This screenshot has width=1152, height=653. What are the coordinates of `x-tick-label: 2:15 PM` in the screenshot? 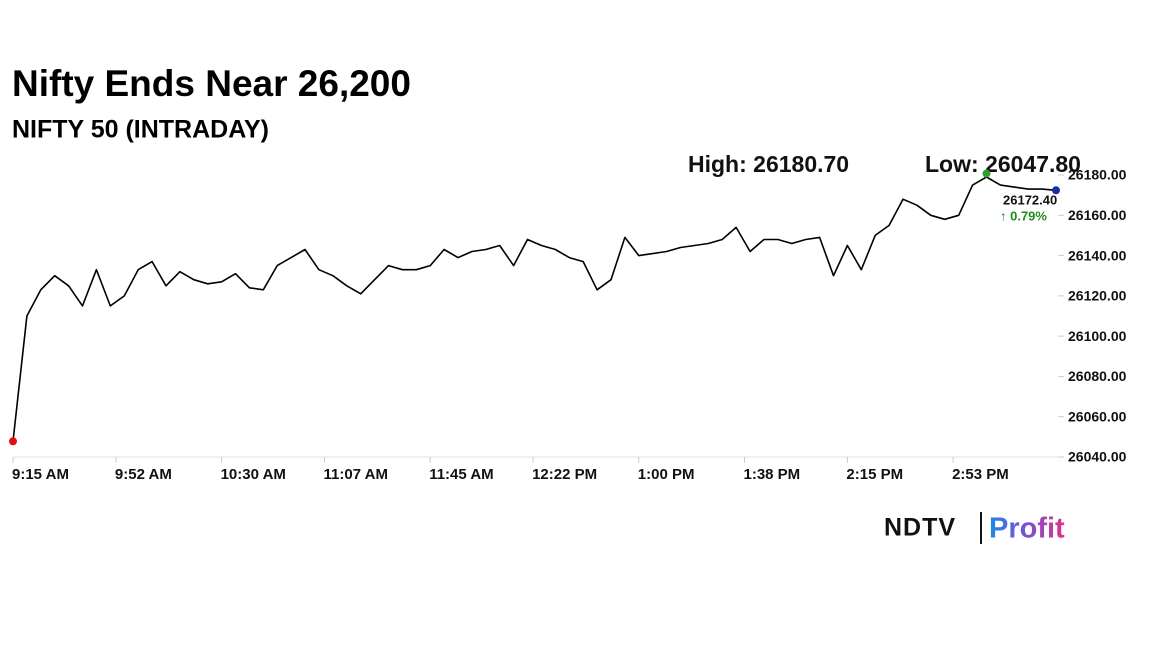 It's located at (874, 474).